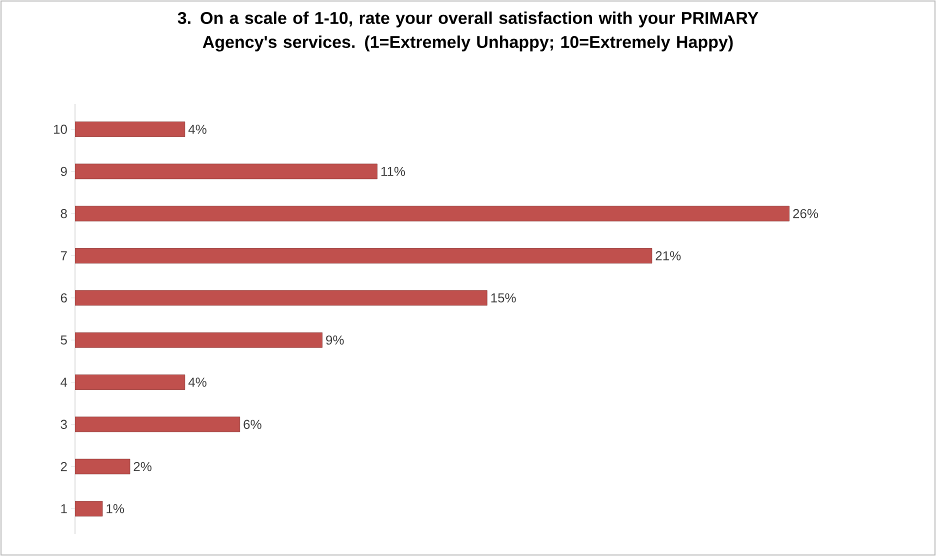 The image size is (936, 556). I want to click on y-tick-label: 7, so click(63, 255).